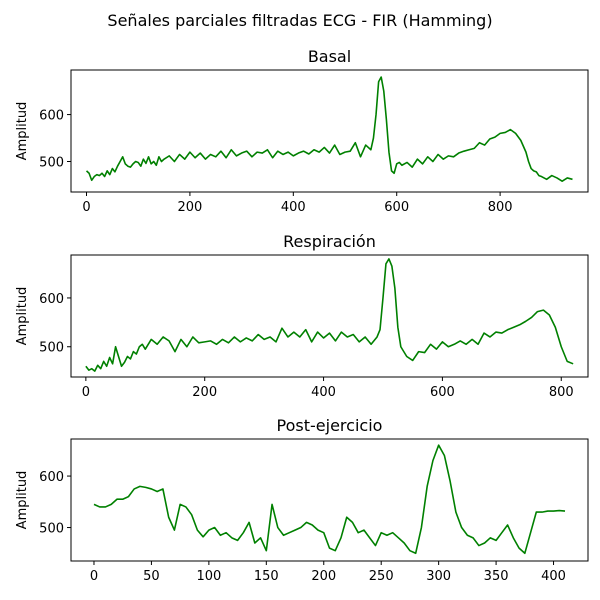 The width and height of the screenshot is (600, 600). Describe the element at coordinates (266, 576) in the screenshot. I see `x-tick-label: 150` at that location.